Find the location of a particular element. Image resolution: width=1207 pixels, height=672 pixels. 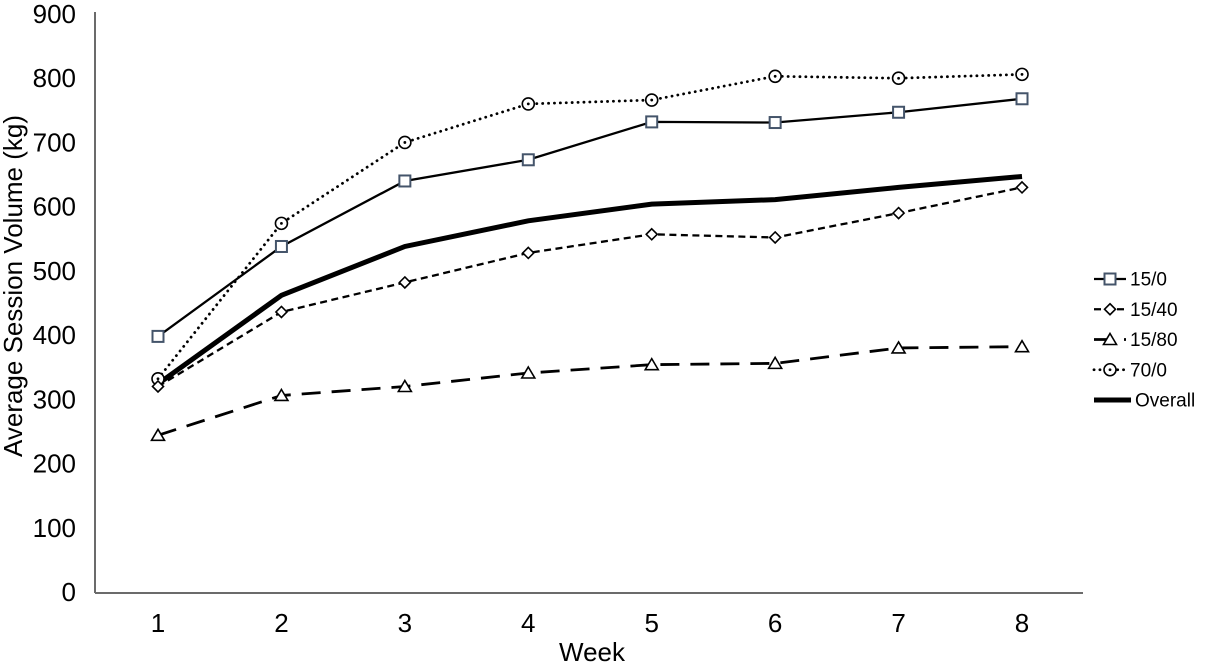

legend-label-70/0: 70/0 is located at coordinates (1148, 370).